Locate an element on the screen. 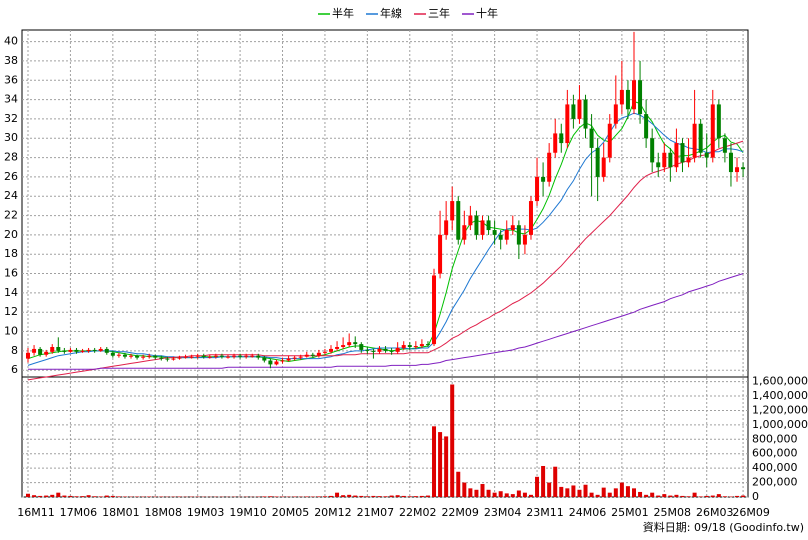 This screenshot has height=540, width=808. y-tick-label: 18 is located at coordinates (11, 253).